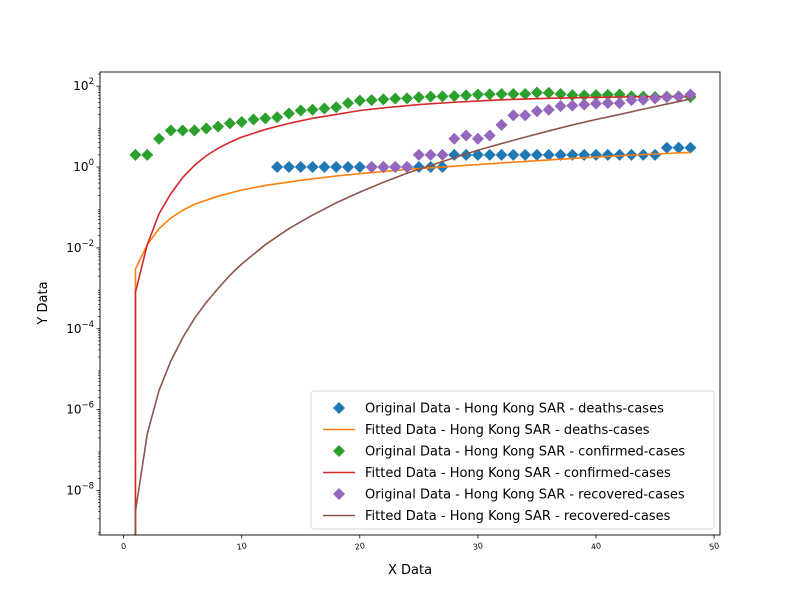 This screenshot has width=800, height=604. What do you see at coordinates (91, 82) in the screenshot?
I see `y-tick-label-exponent: 2` at bounding box center [91, 82].